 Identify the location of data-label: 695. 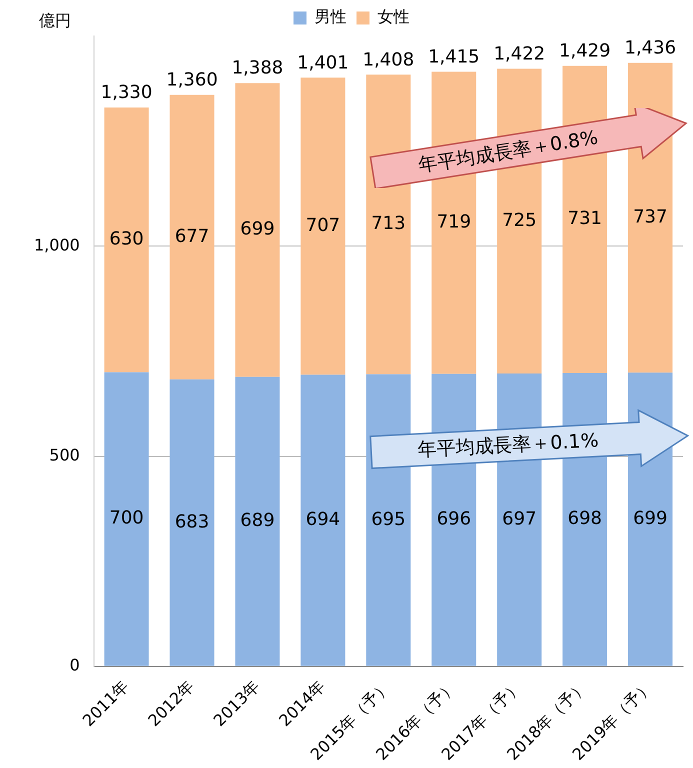
(388, 519).